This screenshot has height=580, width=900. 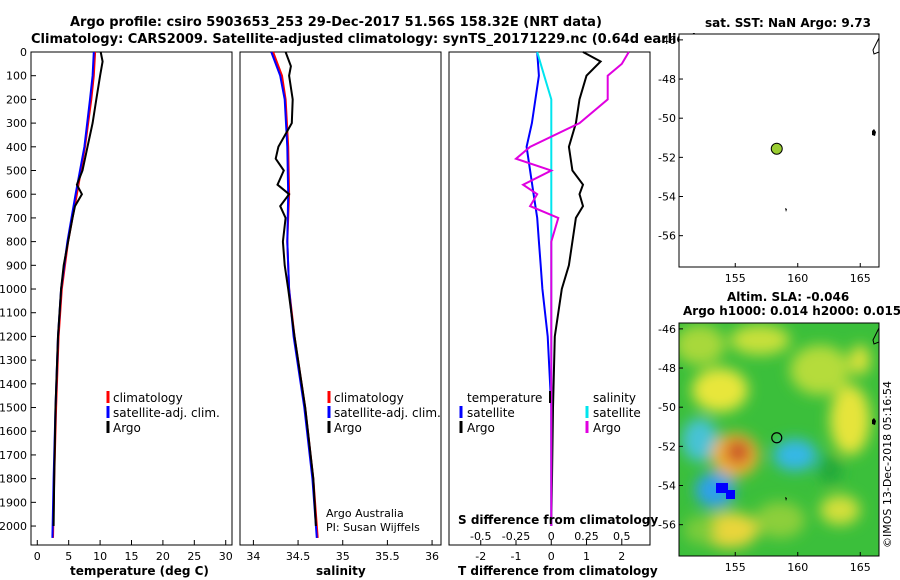 I want to click on x-tick-label: 34.5, so click(x=298, y=556).